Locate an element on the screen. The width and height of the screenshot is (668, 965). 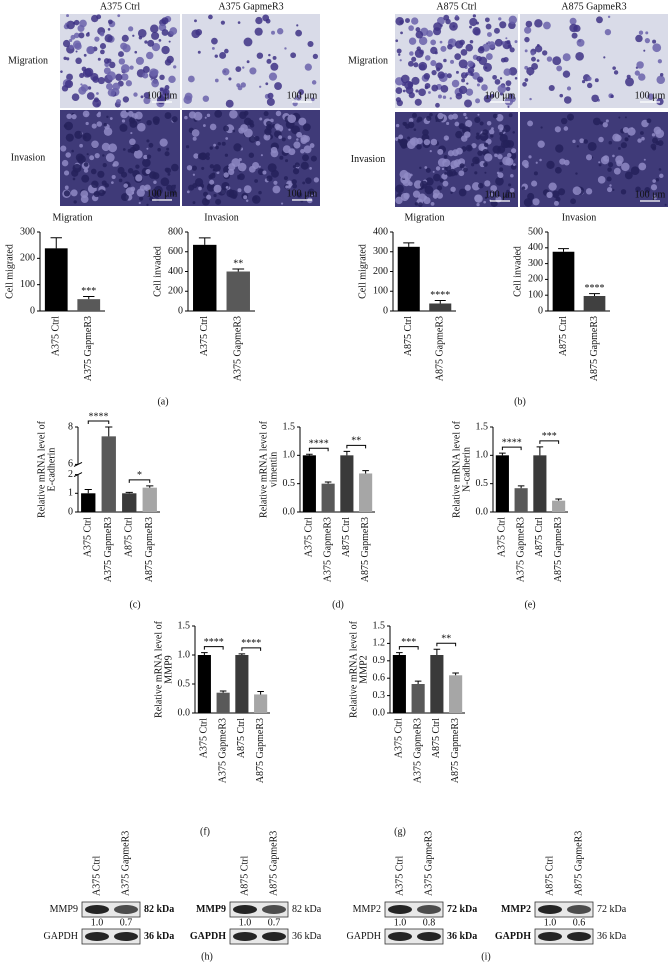
y-tick-label: 0.0 is located at coordinates (379, 712).